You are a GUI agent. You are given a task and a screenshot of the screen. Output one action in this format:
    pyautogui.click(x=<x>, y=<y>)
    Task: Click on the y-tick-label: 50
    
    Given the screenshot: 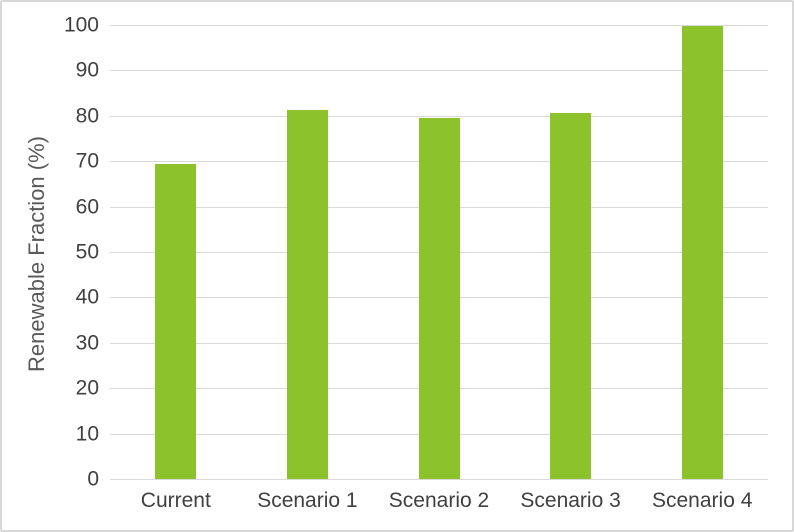 What is the action you would take?
    pyautogui.click(x=87, y=252)
    